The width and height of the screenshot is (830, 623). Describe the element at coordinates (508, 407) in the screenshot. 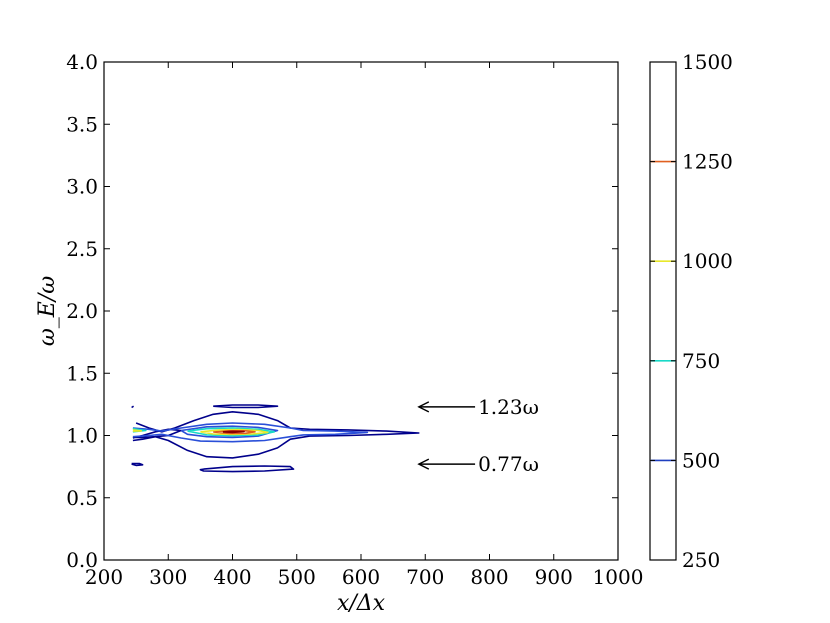

I see `annotation-text: 1.23ω` at that location.